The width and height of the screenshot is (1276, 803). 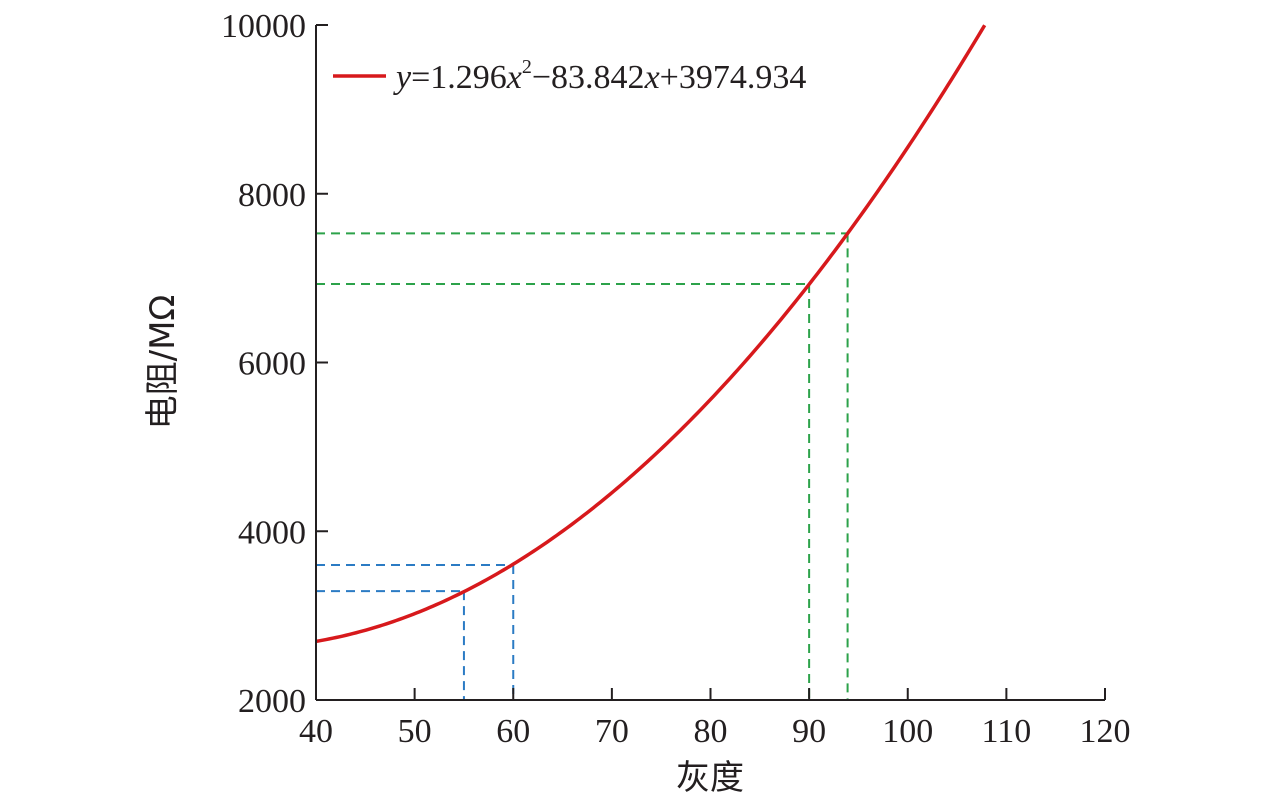 I want to click on x-axis-title: 灰度, so click(x=710, y=778).